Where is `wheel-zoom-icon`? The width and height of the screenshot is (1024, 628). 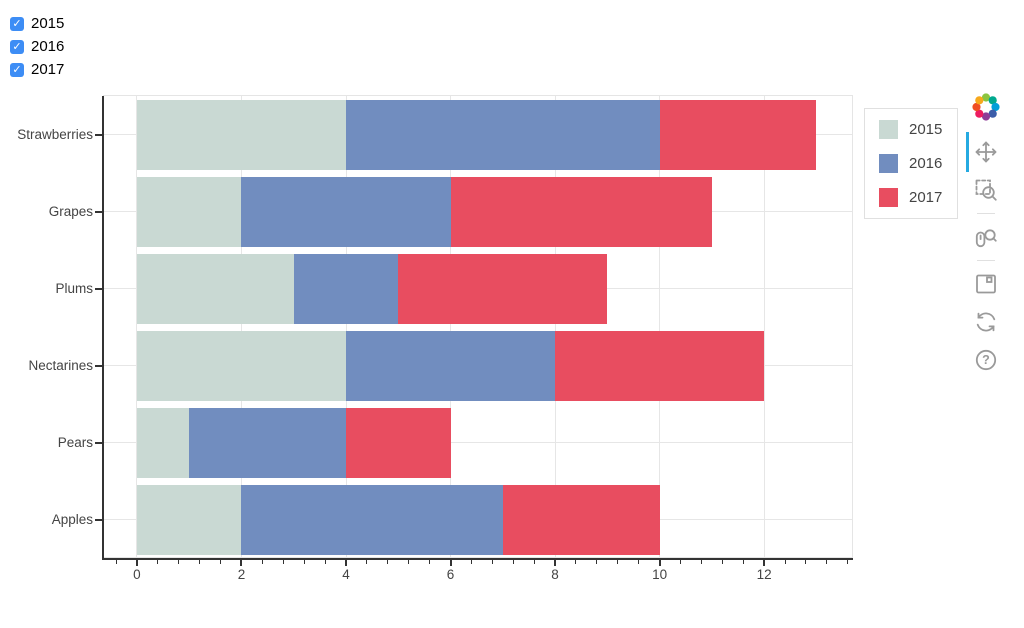 wheel-zoom-icon is located at coordinates (986, 238).